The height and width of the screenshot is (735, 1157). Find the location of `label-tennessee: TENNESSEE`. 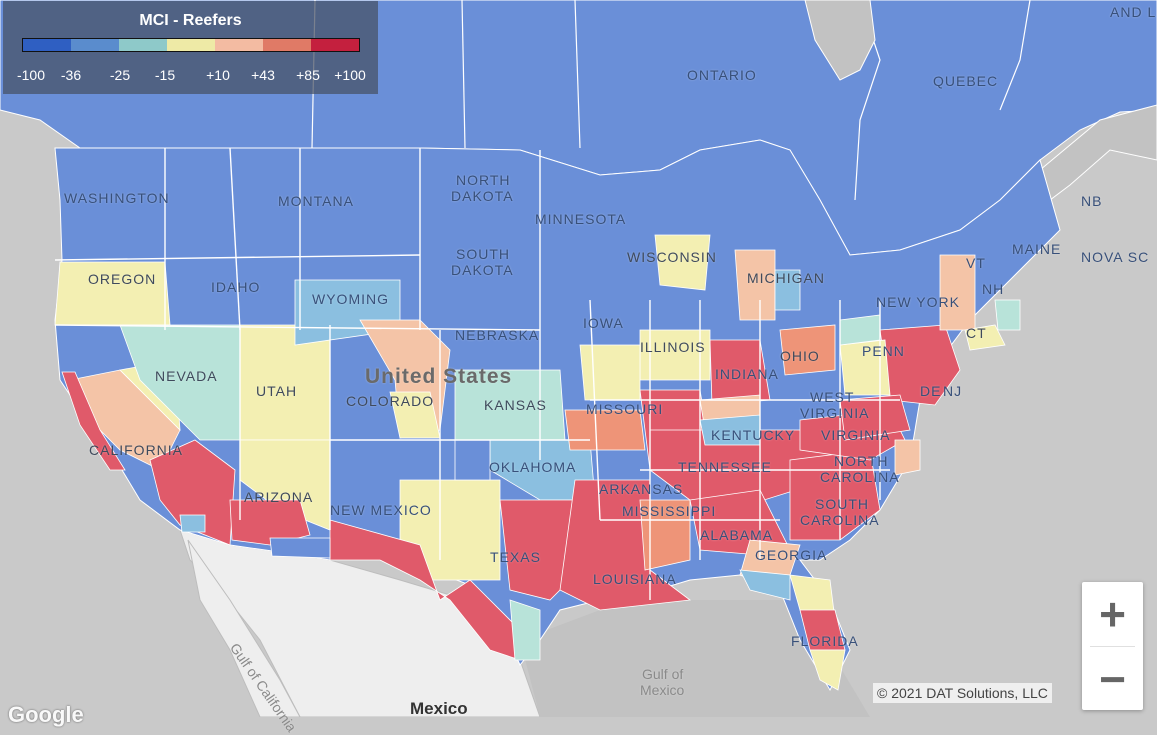

label-tennessee: TENNESSEE is located at coordinates (725, 467).